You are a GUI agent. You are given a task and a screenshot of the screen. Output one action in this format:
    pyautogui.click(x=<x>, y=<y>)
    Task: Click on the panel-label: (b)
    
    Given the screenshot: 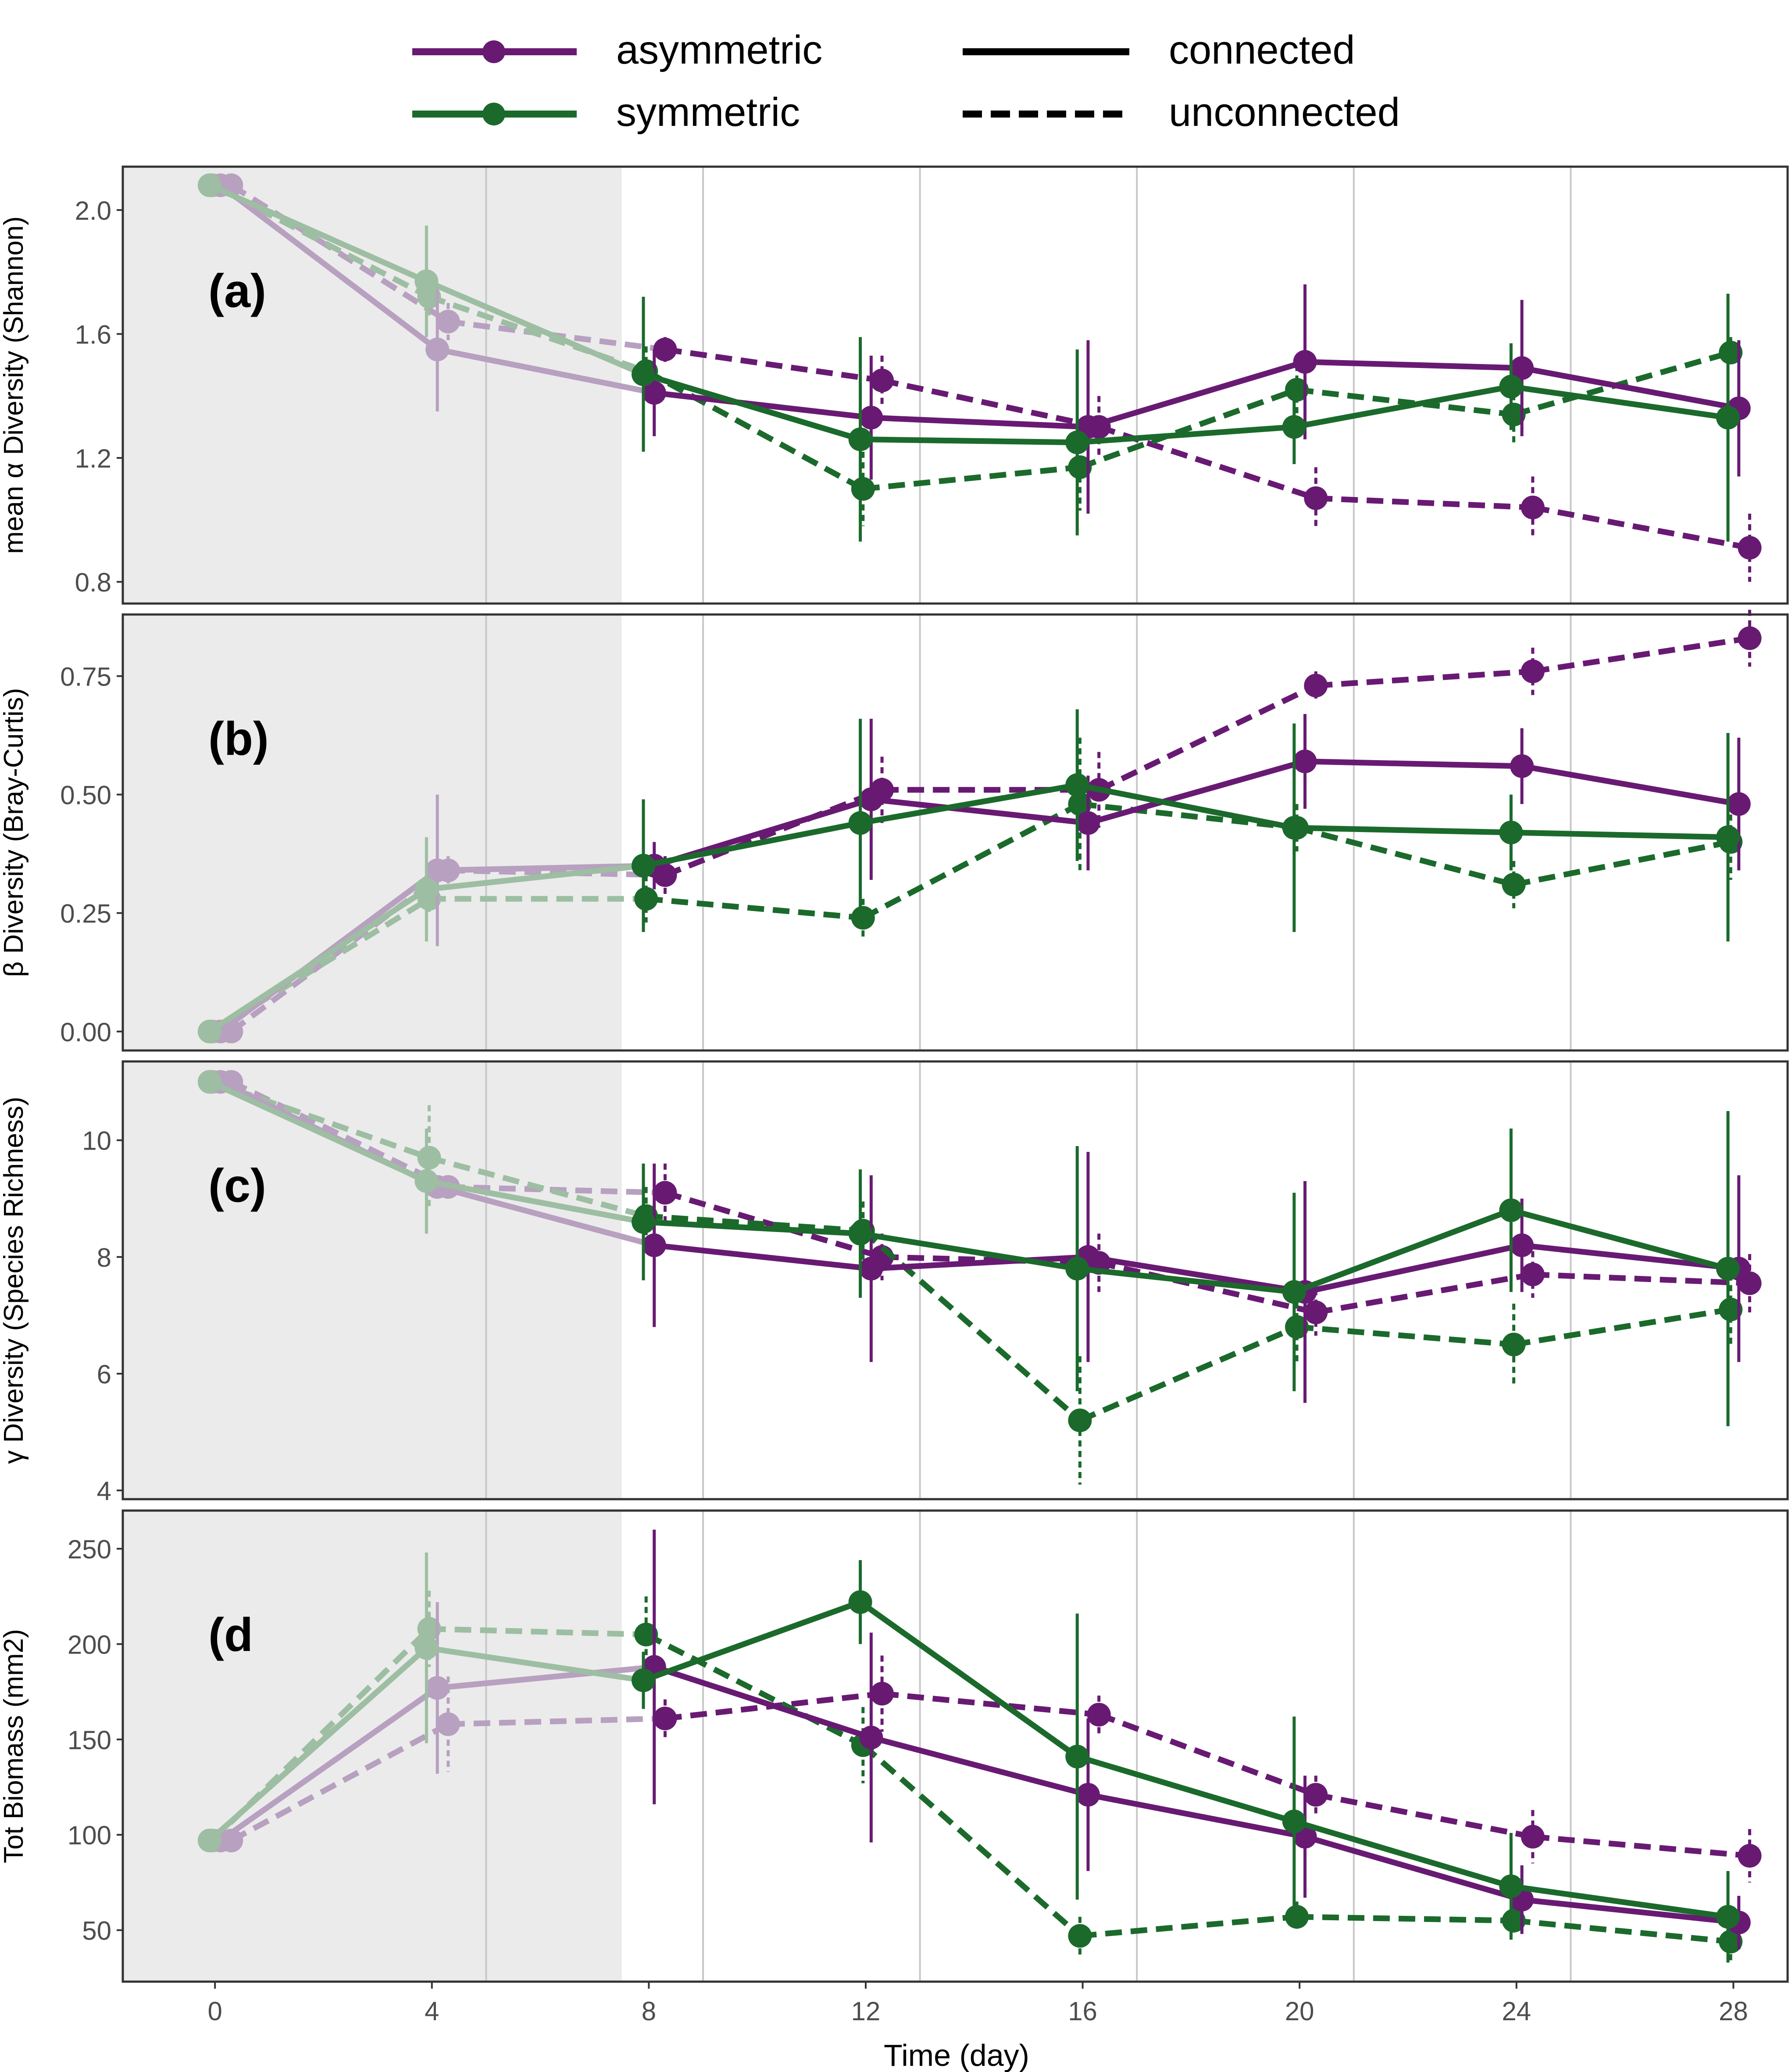 What is the action you would take?
    pyautogui.click(x=238, y=739)
    